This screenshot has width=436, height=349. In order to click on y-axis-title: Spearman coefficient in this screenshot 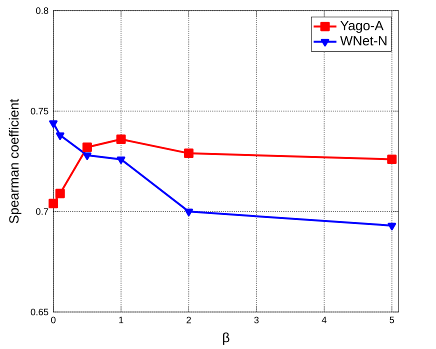, I will do `click(15, 161)`.